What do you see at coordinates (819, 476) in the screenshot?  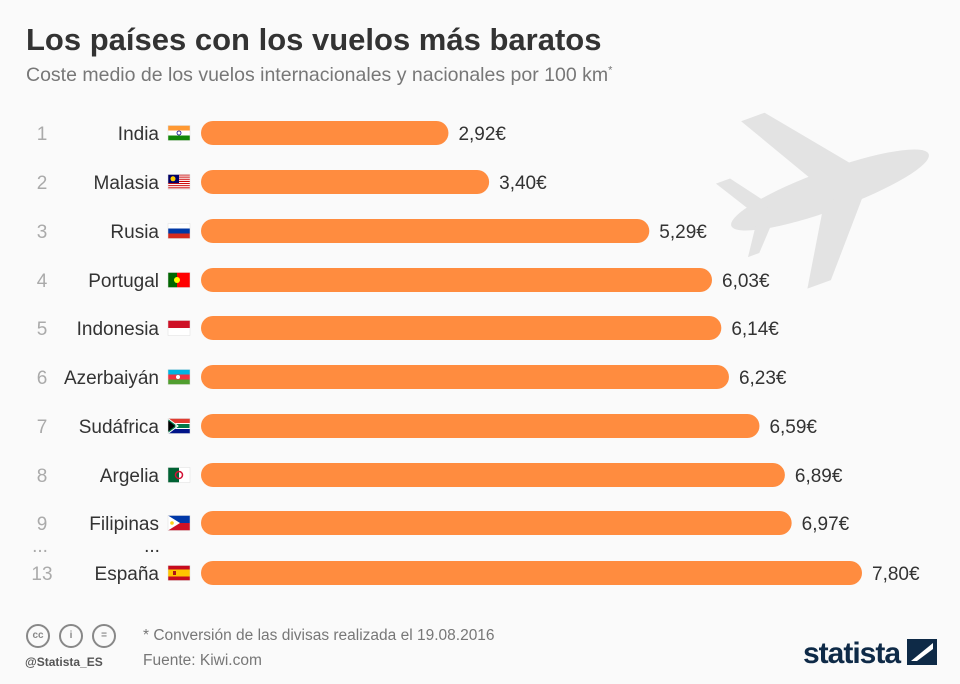 I see `value-label: 6,89€` at bounding box center [819, 476].